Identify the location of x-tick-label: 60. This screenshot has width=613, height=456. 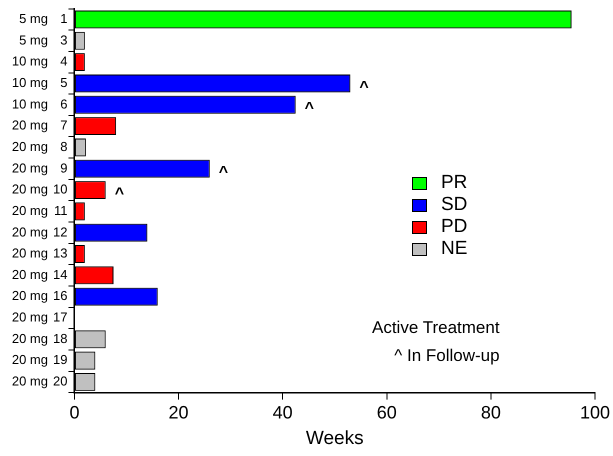
(386, 412).